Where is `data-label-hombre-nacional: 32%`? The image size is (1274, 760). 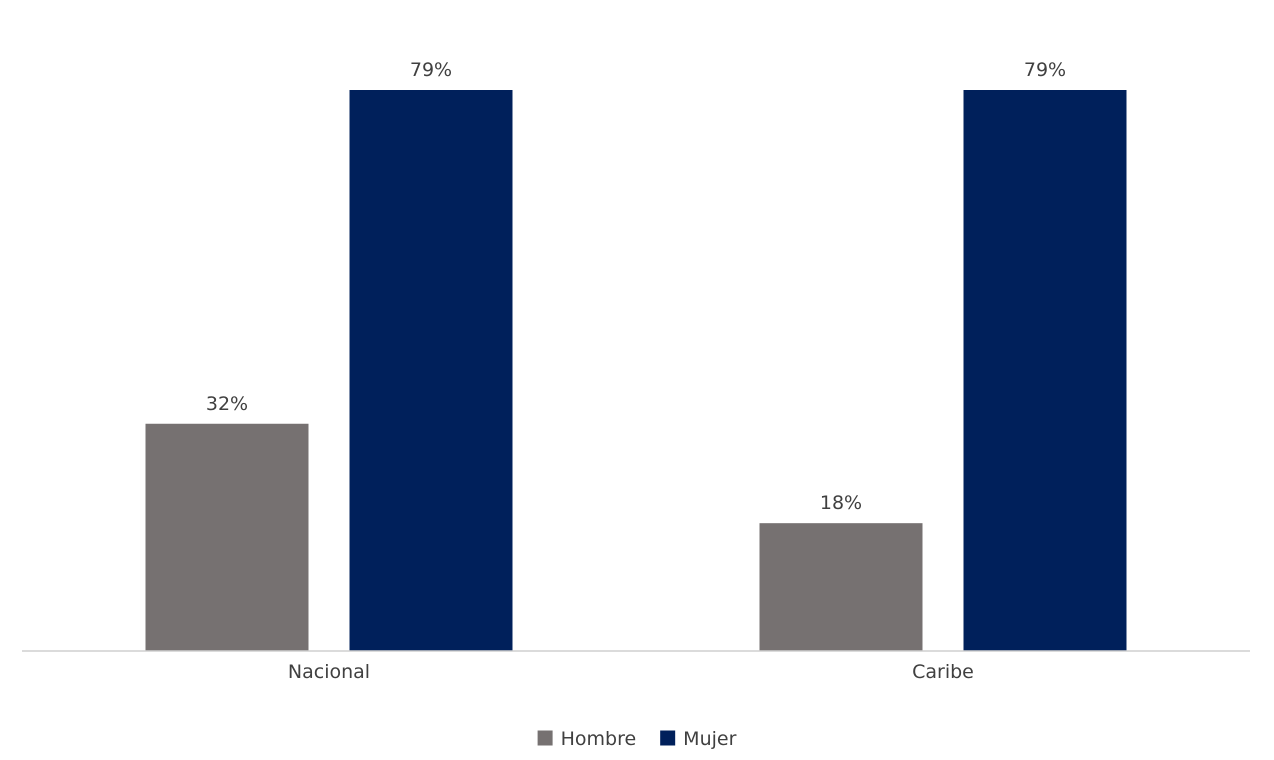 data-label-hombre-nacional: 32% is located at coordinates (227, 404).